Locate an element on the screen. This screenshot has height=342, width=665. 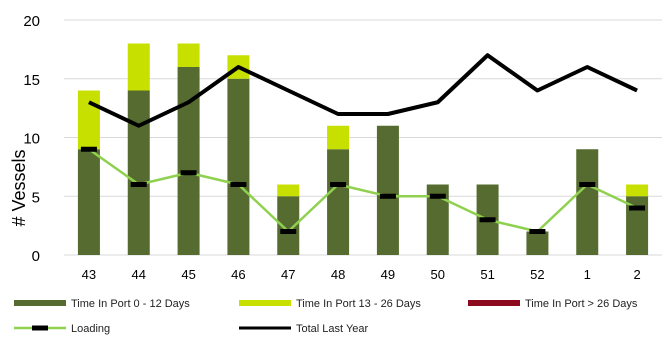
x-tick-label: 43 is located at coordinates (89, 274).